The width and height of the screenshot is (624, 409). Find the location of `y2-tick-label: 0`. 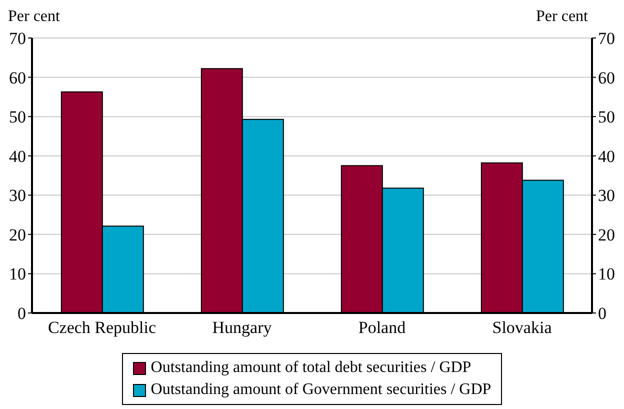

y2-tick-label: 0 is located at coordinates (602, 314).